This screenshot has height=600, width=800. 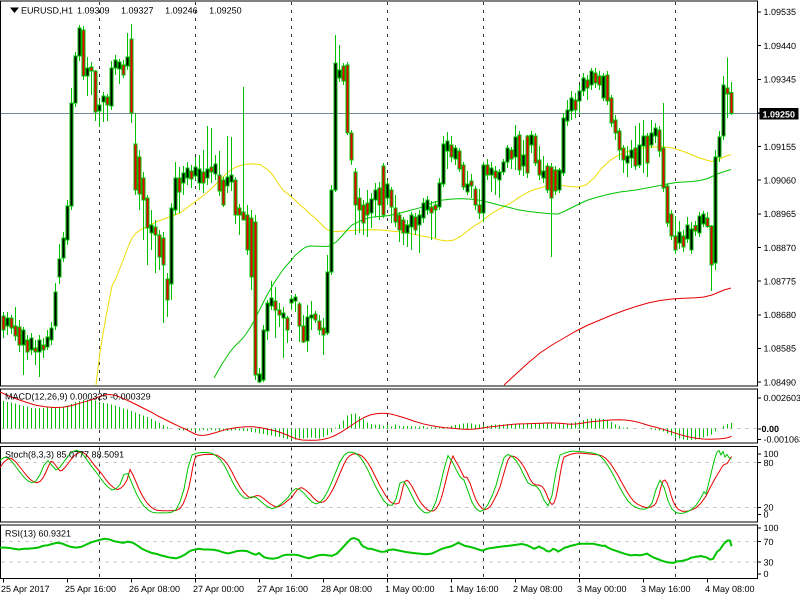 What do you see at coordinates (780, 147) in the screenshot?
I see `svg-text: 1.09155` at bounding box center [780, 147].